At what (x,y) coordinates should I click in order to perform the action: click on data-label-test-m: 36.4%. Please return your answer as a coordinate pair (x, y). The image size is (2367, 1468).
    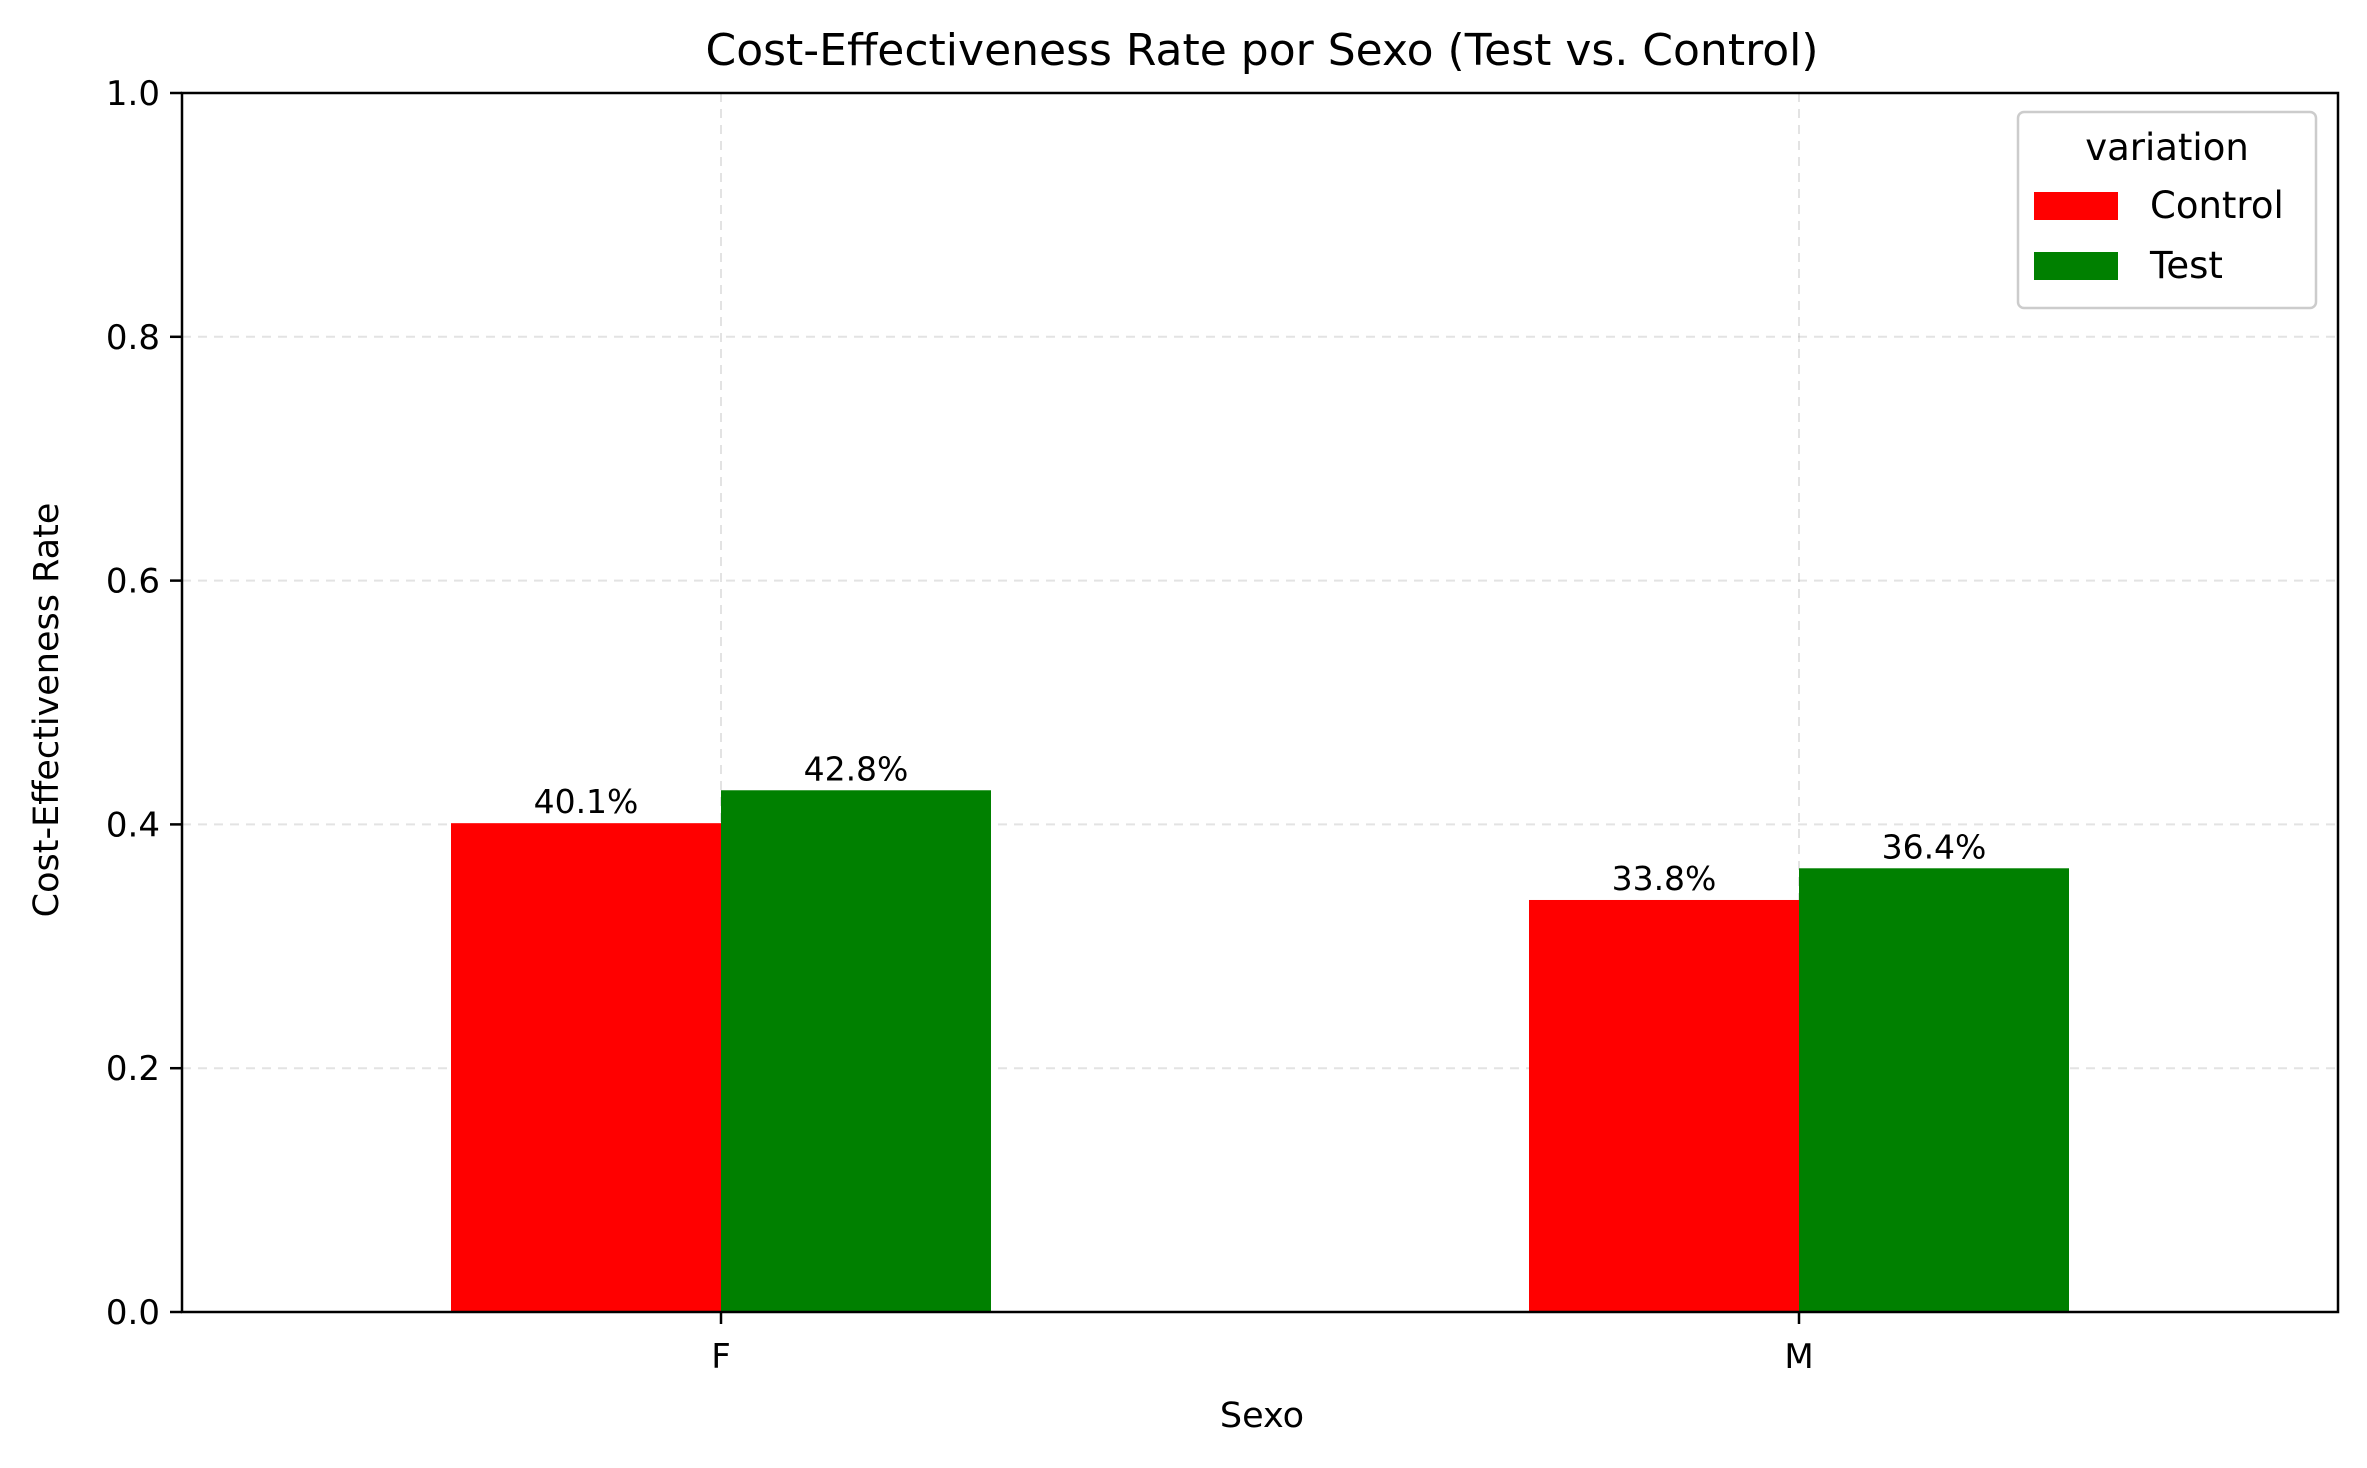
    Looking at the image, I should click on (1934, 846).